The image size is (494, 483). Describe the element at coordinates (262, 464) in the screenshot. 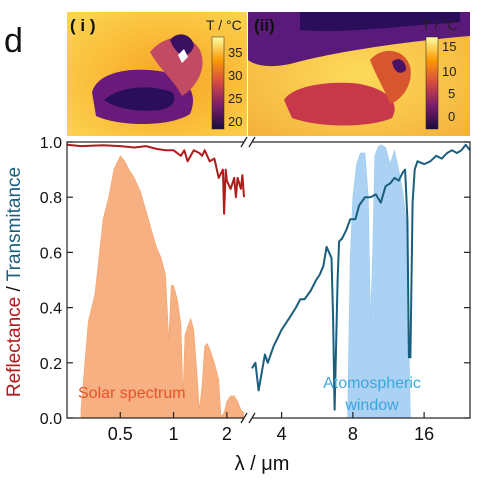

I see `x-axis-label: λ / μm` at that location.